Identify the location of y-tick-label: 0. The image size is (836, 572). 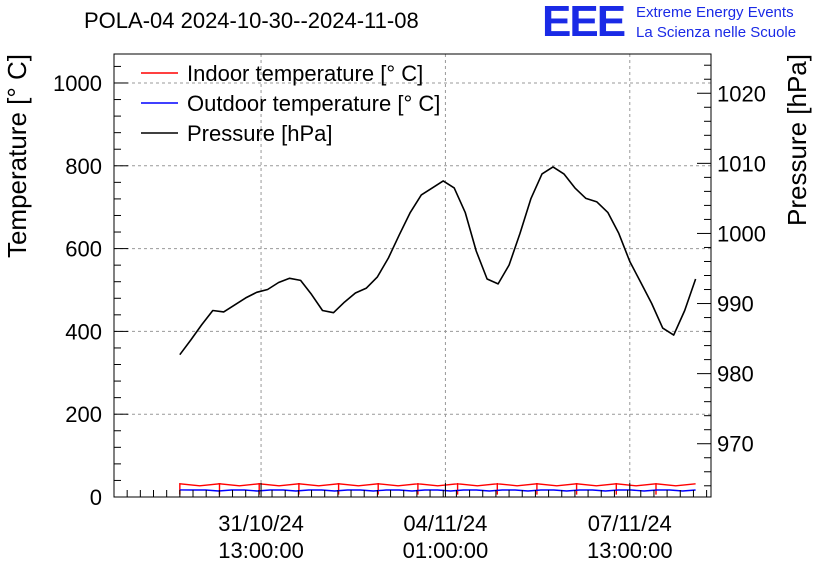
(96, 497).